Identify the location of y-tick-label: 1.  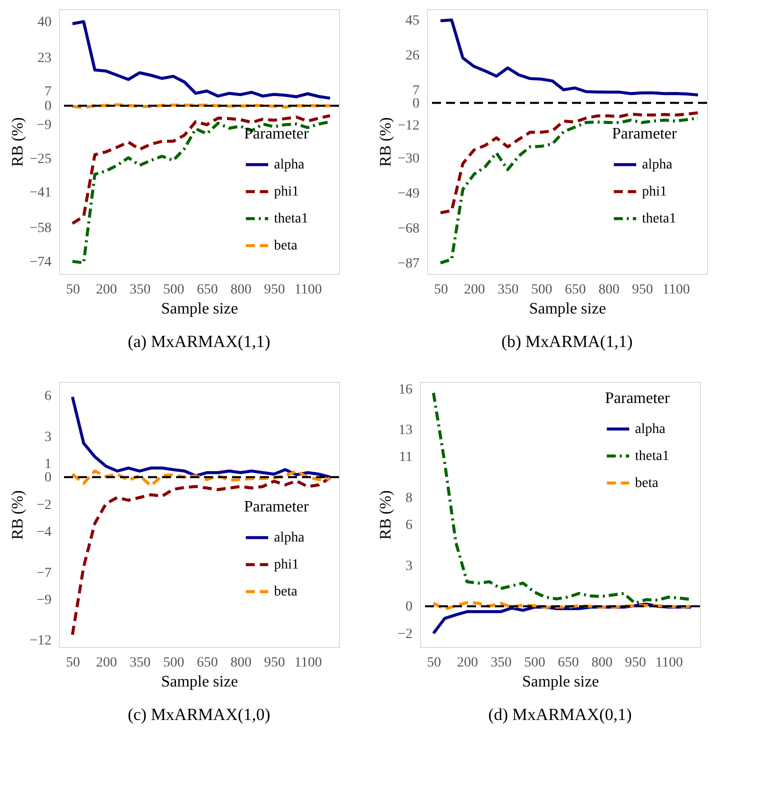
(48, 464).